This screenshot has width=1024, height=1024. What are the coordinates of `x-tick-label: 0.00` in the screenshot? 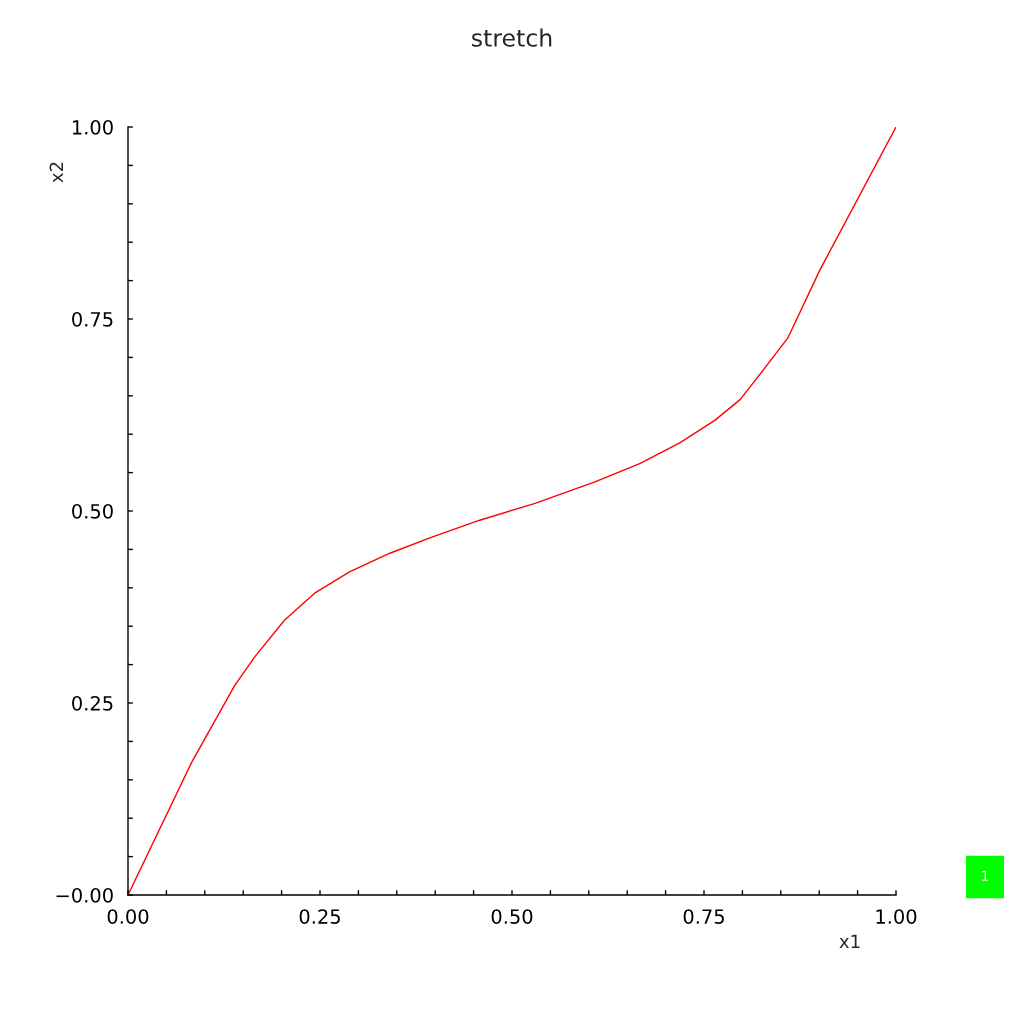 It's located at (128, 916).